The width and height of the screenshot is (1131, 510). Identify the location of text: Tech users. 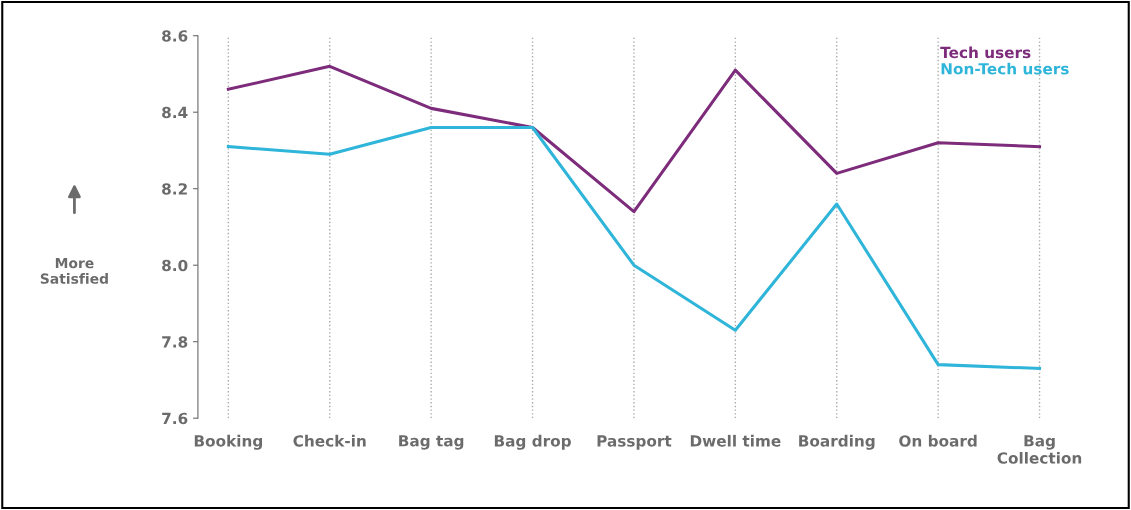
(985, 52).